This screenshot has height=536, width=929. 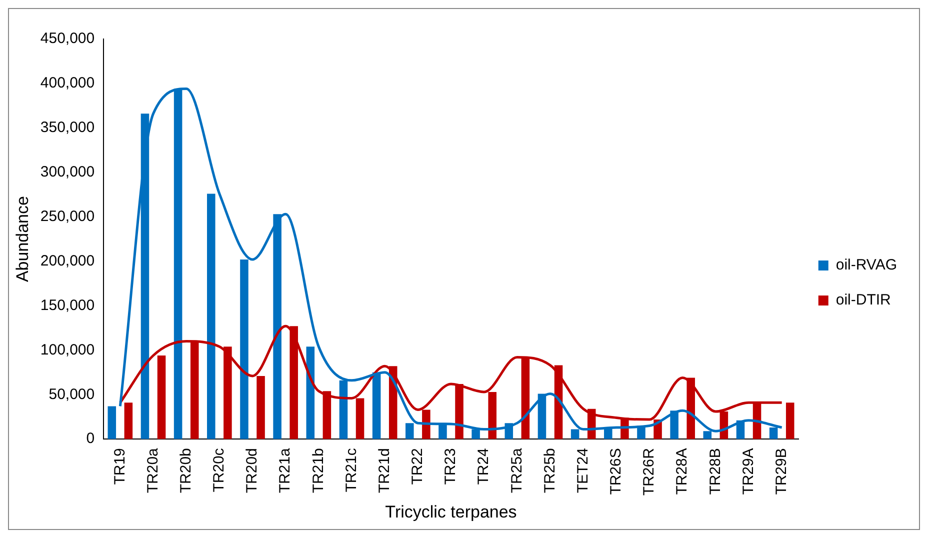 I want to click on x-tick-label: TR20a, so click(x=153, y=470).